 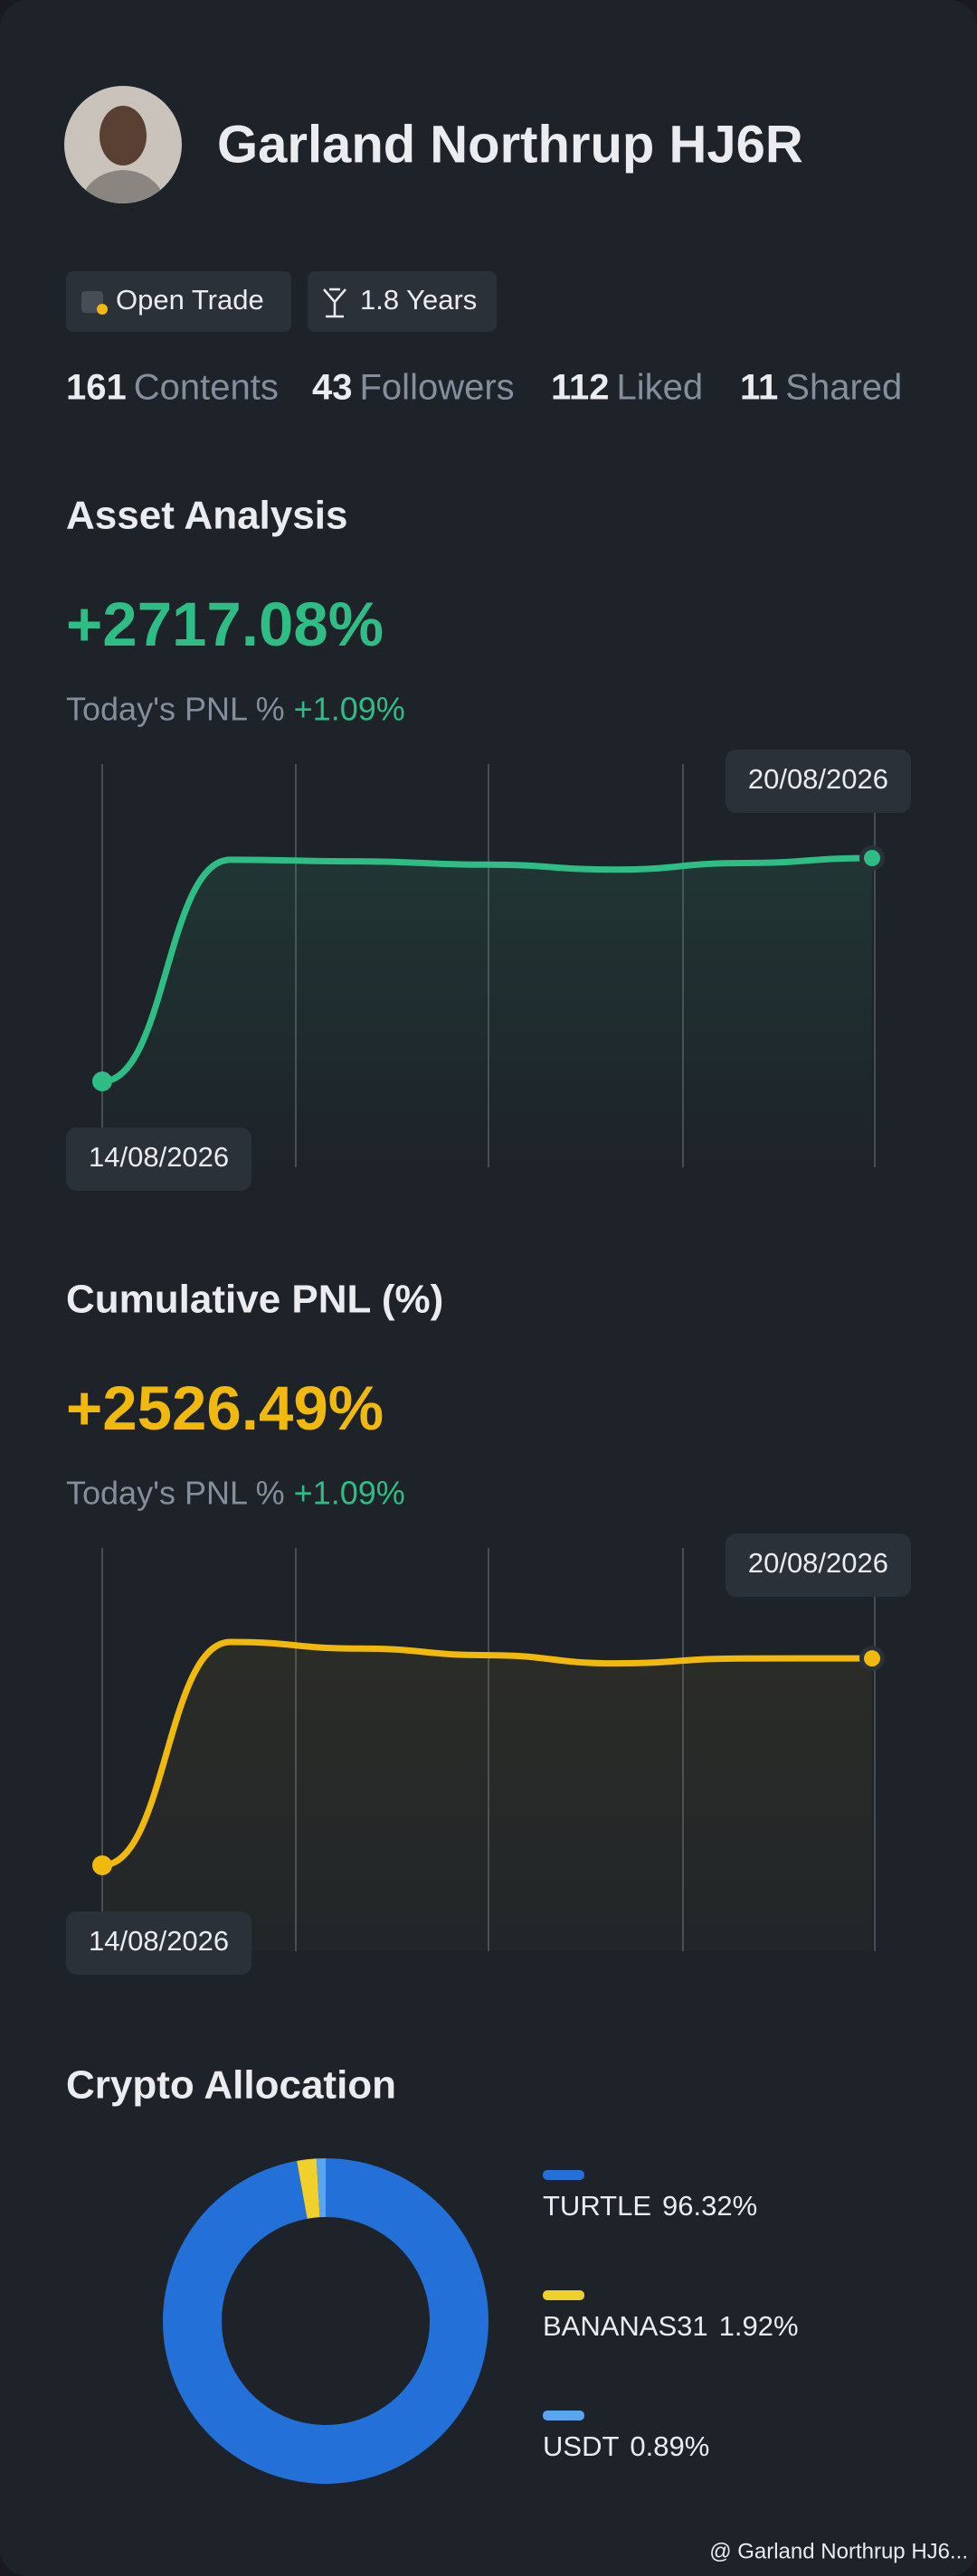 I want to click on section-title: Crypto Allocation, so click(x=231, y=2085).